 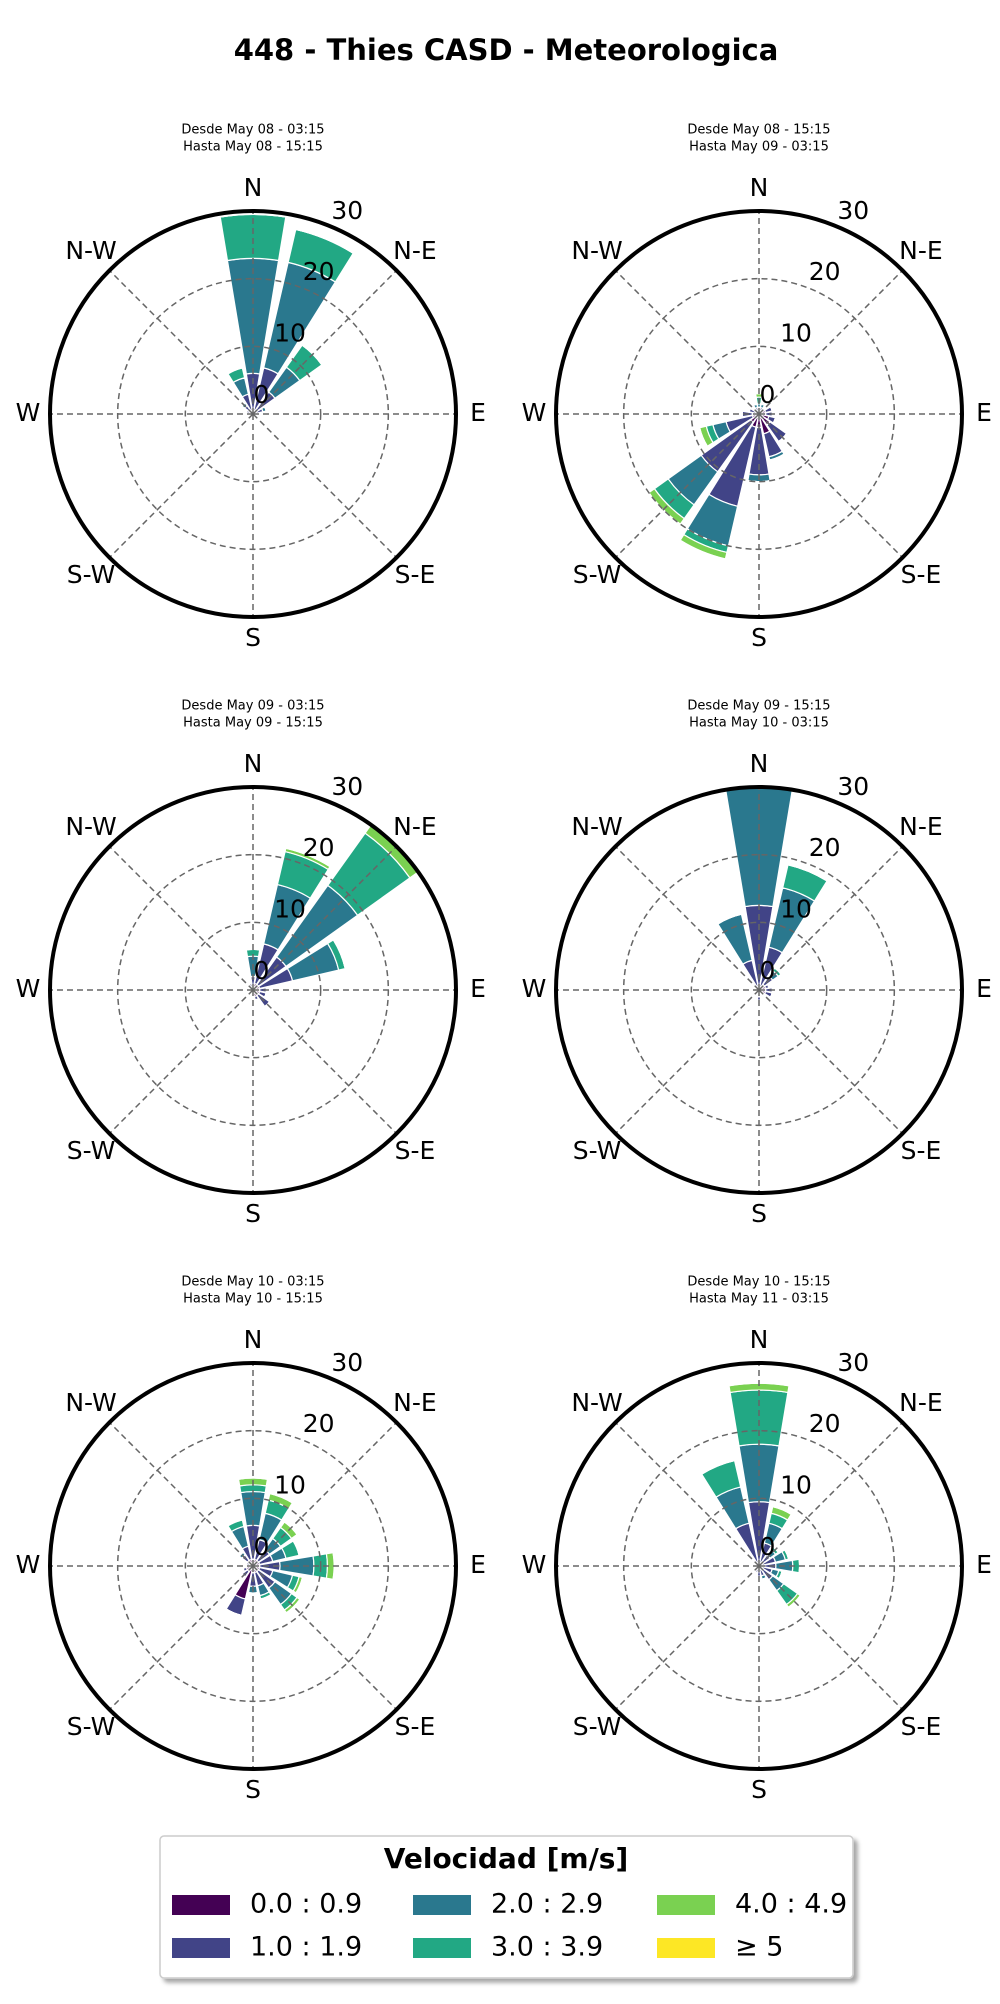 I want to click on chart-subtitle: Desde May 08 - 15:15, so click(x=758, y=130).